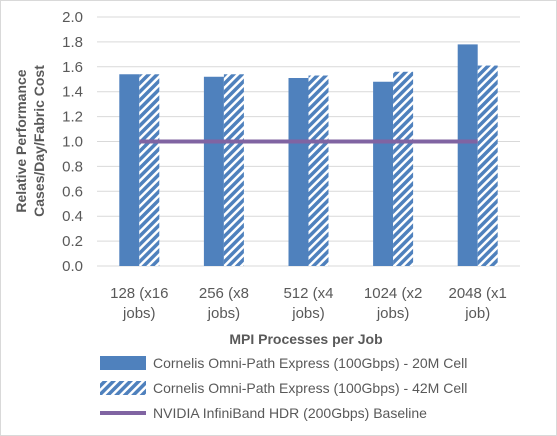  I want to click on y-tick-label: 1.2, so click(72, 117).